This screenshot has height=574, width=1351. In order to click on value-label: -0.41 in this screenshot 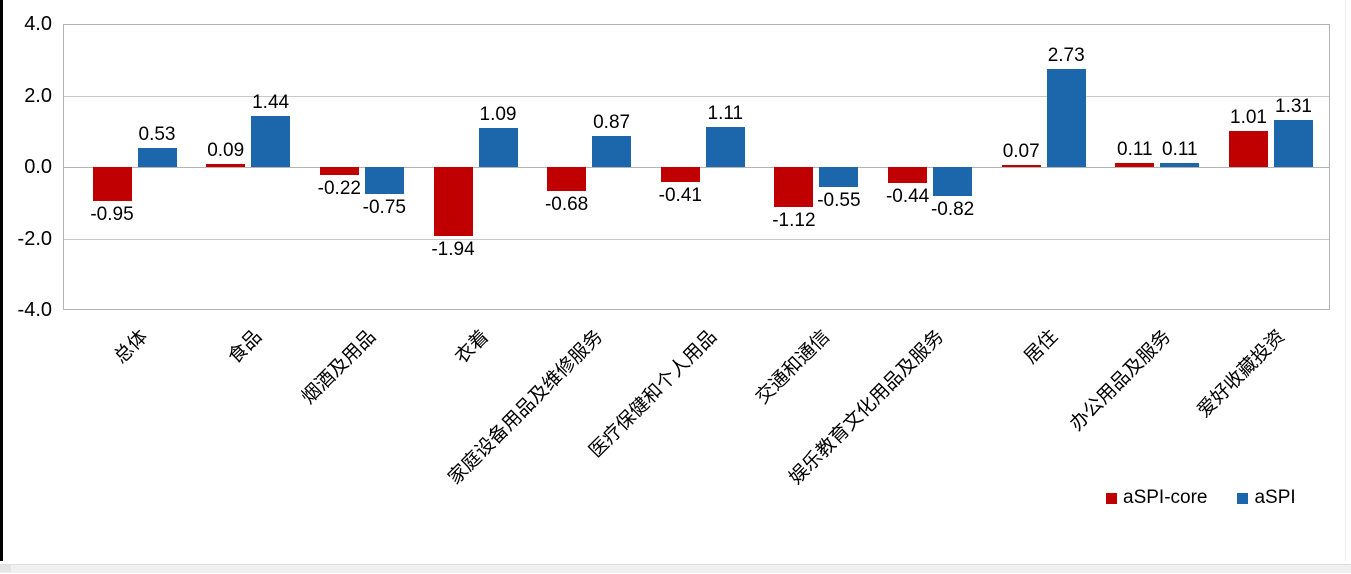, I will do `click(680, 195)`.